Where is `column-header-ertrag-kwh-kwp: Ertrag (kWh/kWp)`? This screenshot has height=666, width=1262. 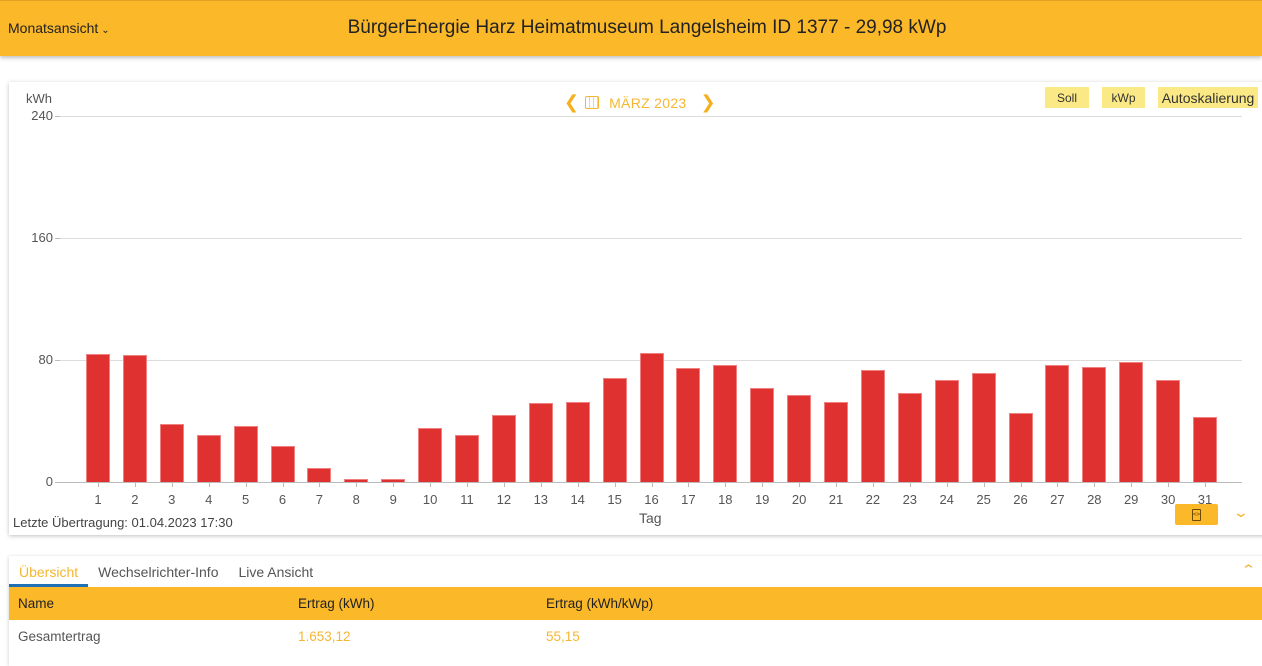 column-header-ertrag-kwh-kwp: Ertrag (kWh/kWp) is located at coordinates (600, 603).